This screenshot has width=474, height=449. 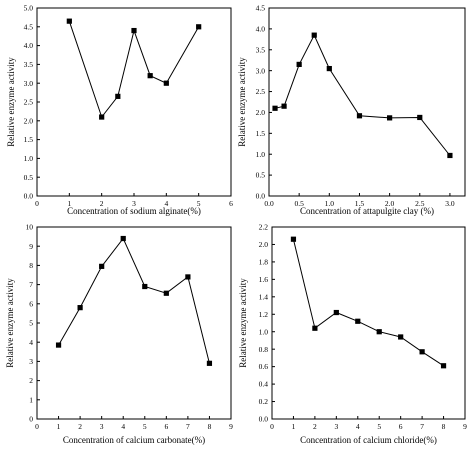 What do you see at coordinates (29, 139) in the screenshot?
I see `y-tick-label: 1.5` at bounding box center [29, 139].